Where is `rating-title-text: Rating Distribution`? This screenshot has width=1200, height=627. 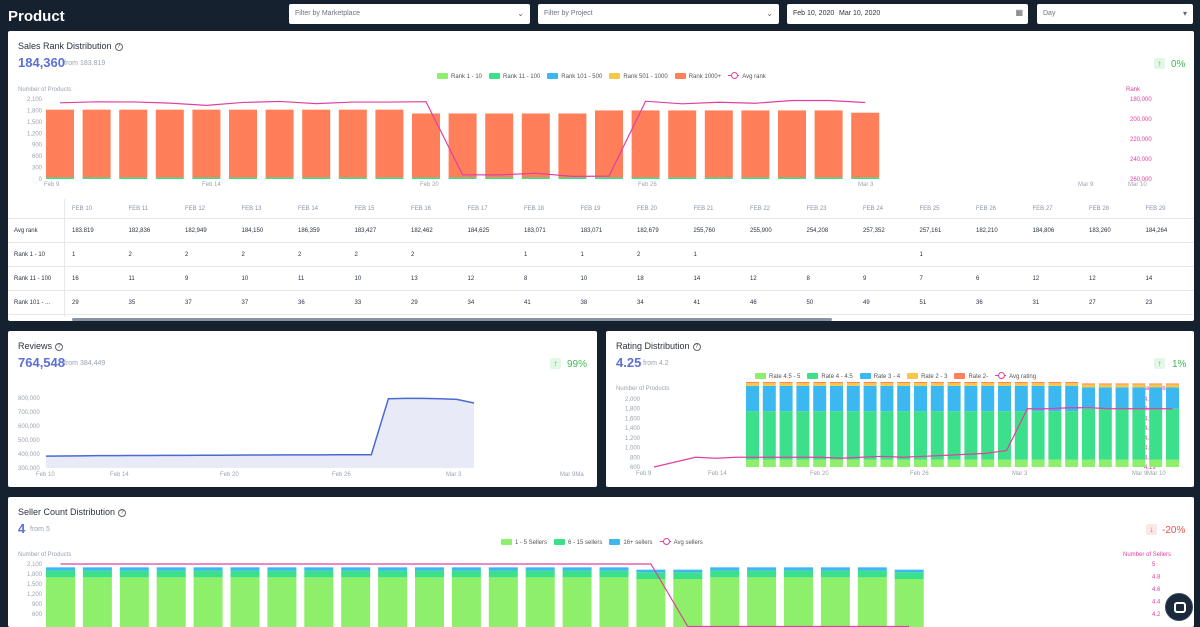
rating-title-text: Rating Distribution is located at coordinates (653, 346).